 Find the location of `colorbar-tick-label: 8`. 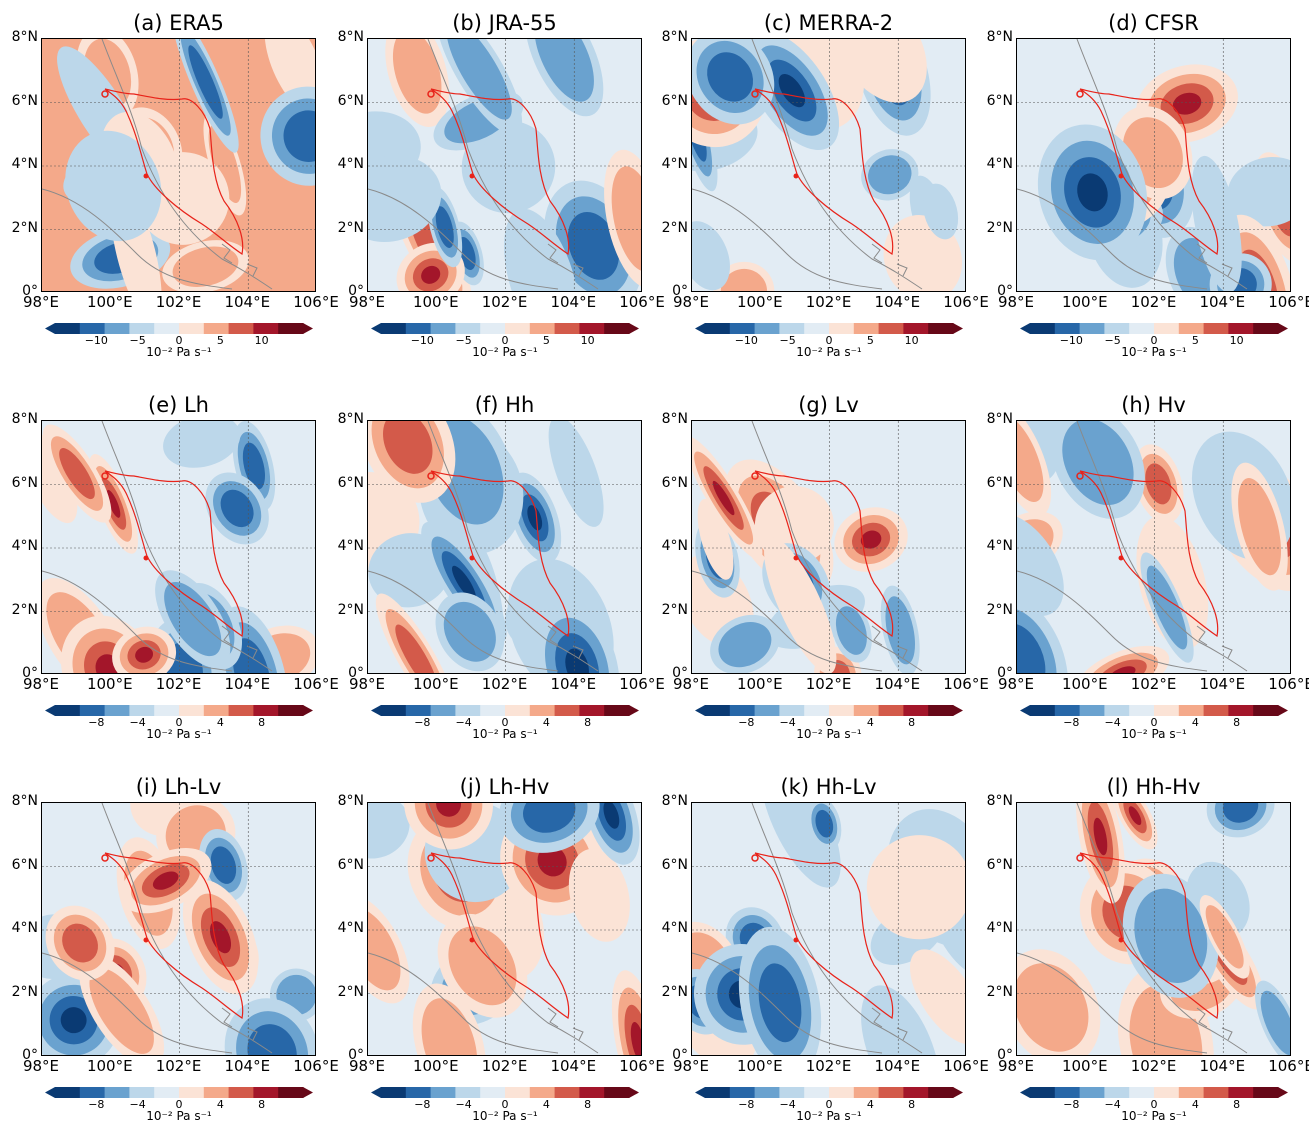

colorbar-tick-label: 8 is located at coordinates (262, 722).